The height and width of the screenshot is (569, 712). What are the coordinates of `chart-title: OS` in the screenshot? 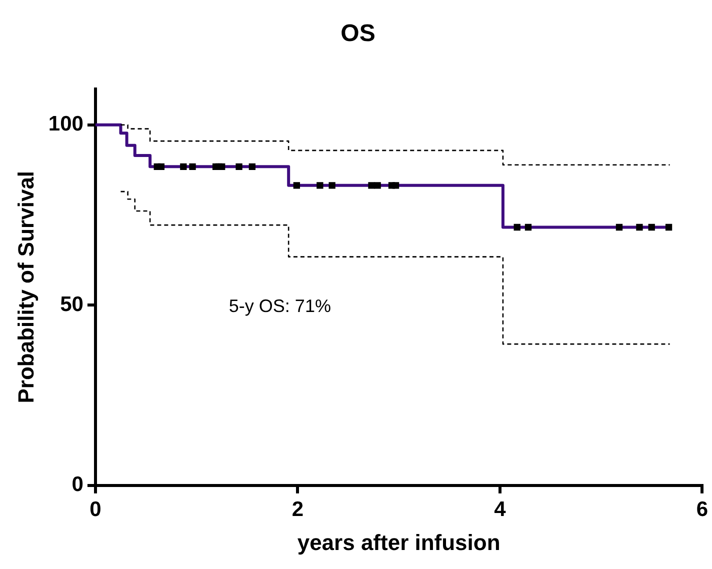 It's located at (358, 34).